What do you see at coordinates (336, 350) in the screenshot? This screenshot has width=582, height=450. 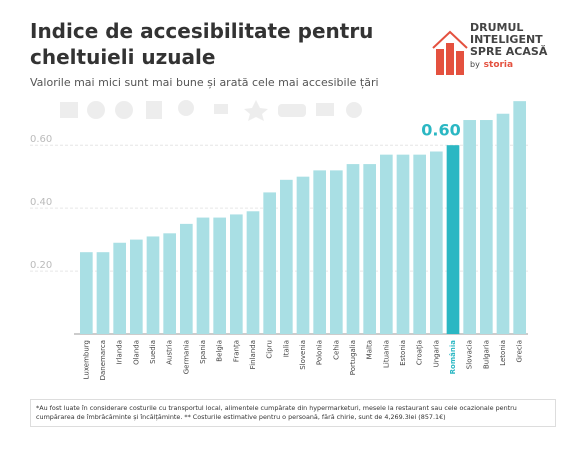 I see `x-tick-label: Cehia` at bounding box center [336, 350].